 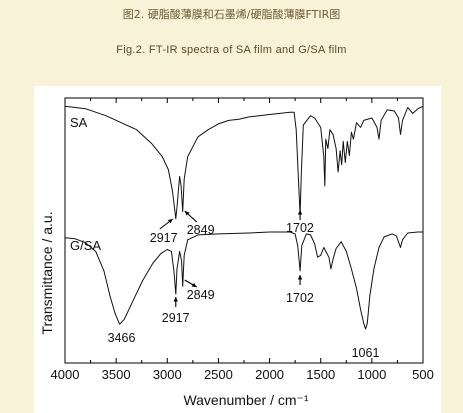 What do you see at coordinates (231, 14) in the screenshot?
I see `chinese-caption: 图2. 硬脂酸薄膜和石墨烯/硬脂酸薄膜FTIR图` at bounding box center [231, 14].